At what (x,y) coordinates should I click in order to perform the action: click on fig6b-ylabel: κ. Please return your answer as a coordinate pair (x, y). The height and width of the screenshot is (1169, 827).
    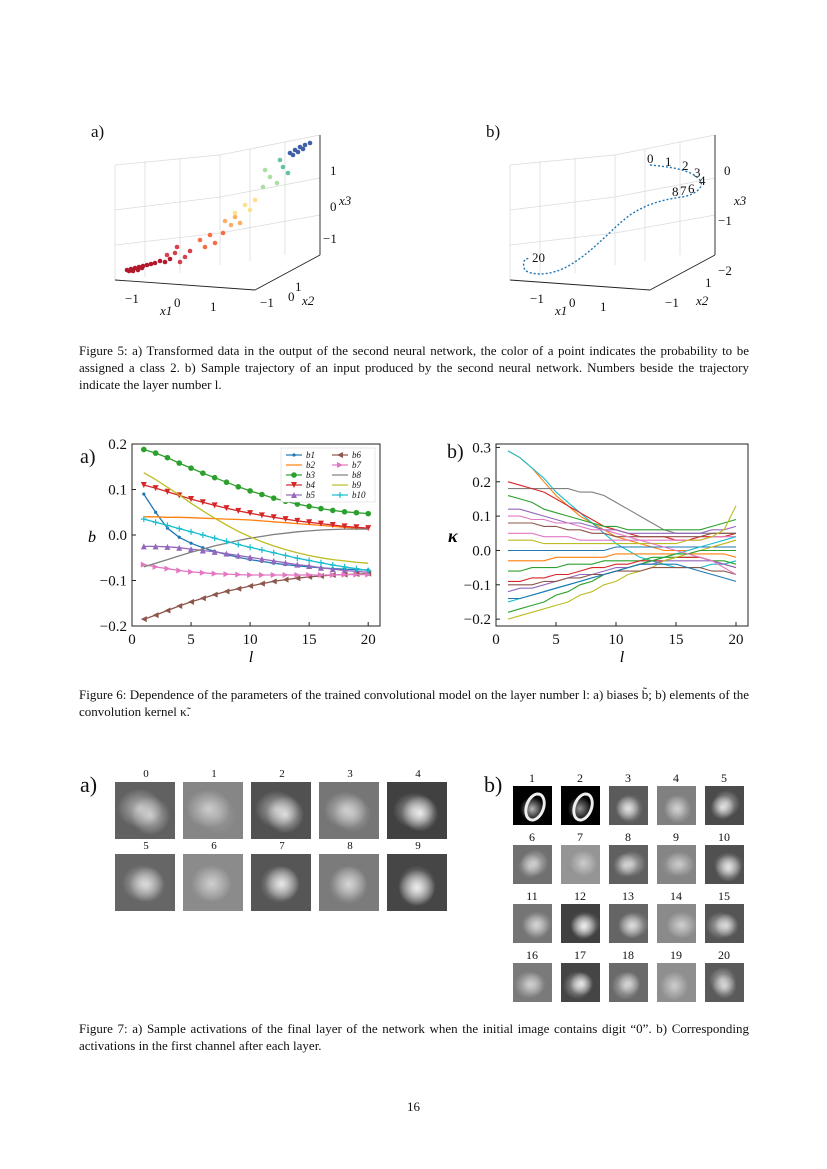
    Looking at the image, I should click on (453, 536).